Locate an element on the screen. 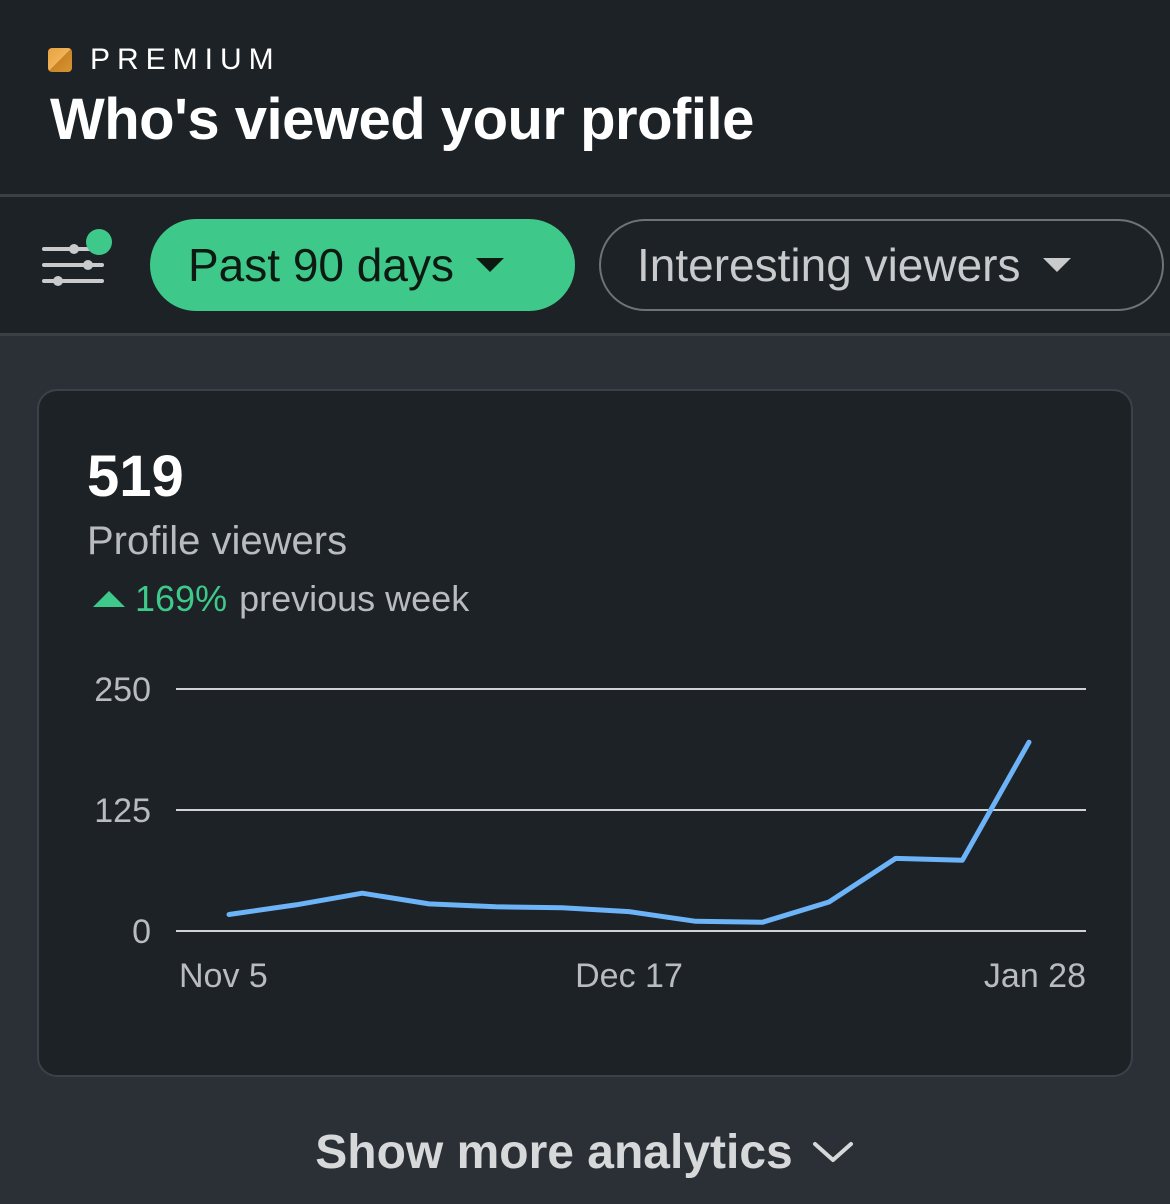  viewer-type-label: Interesting viewers is located at coordinates (829, 265).